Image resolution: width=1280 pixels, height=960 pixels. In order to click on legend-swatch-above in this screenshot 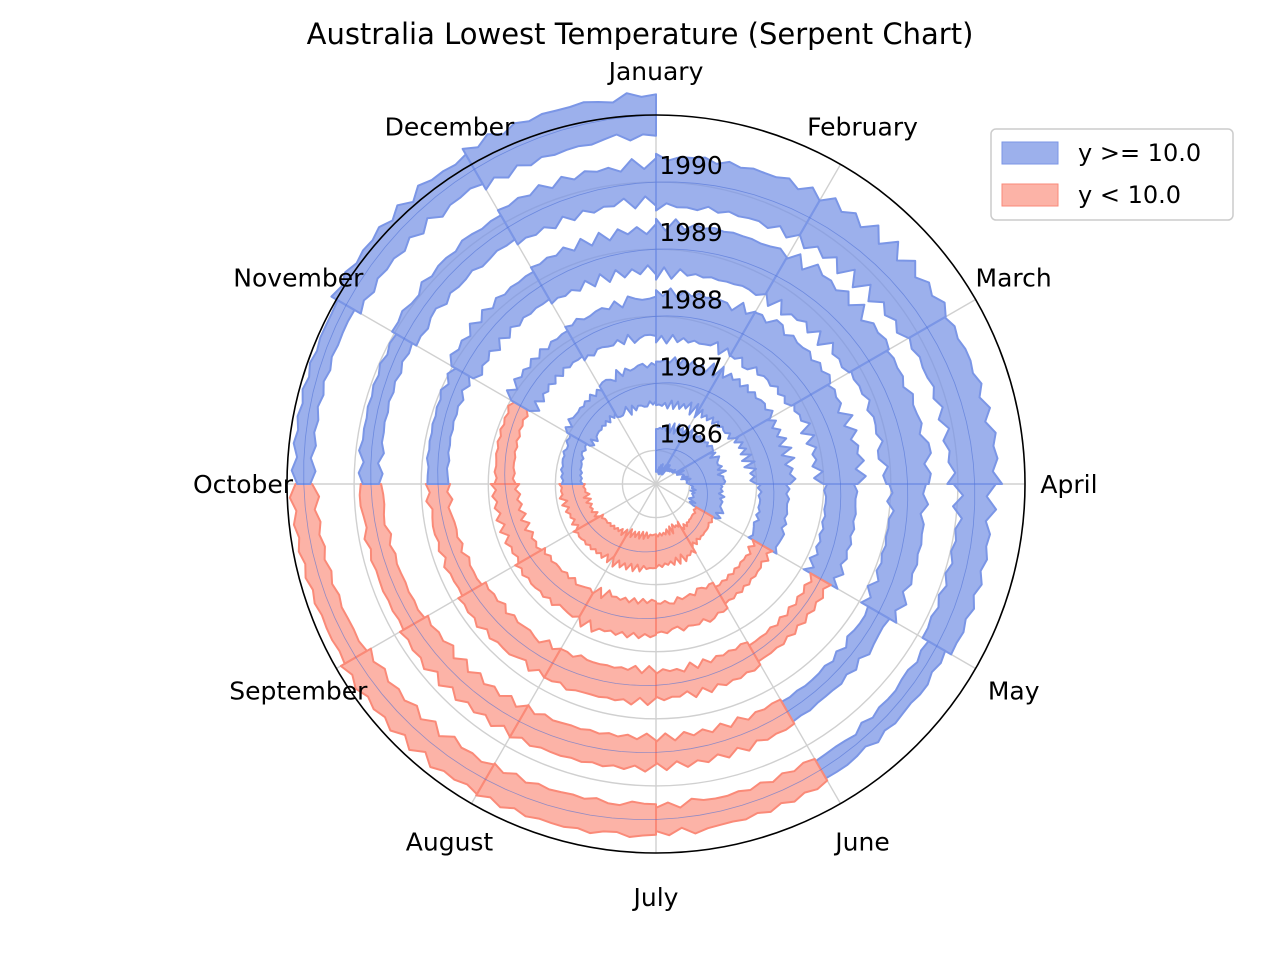, I will do `click(1030, 153)`.